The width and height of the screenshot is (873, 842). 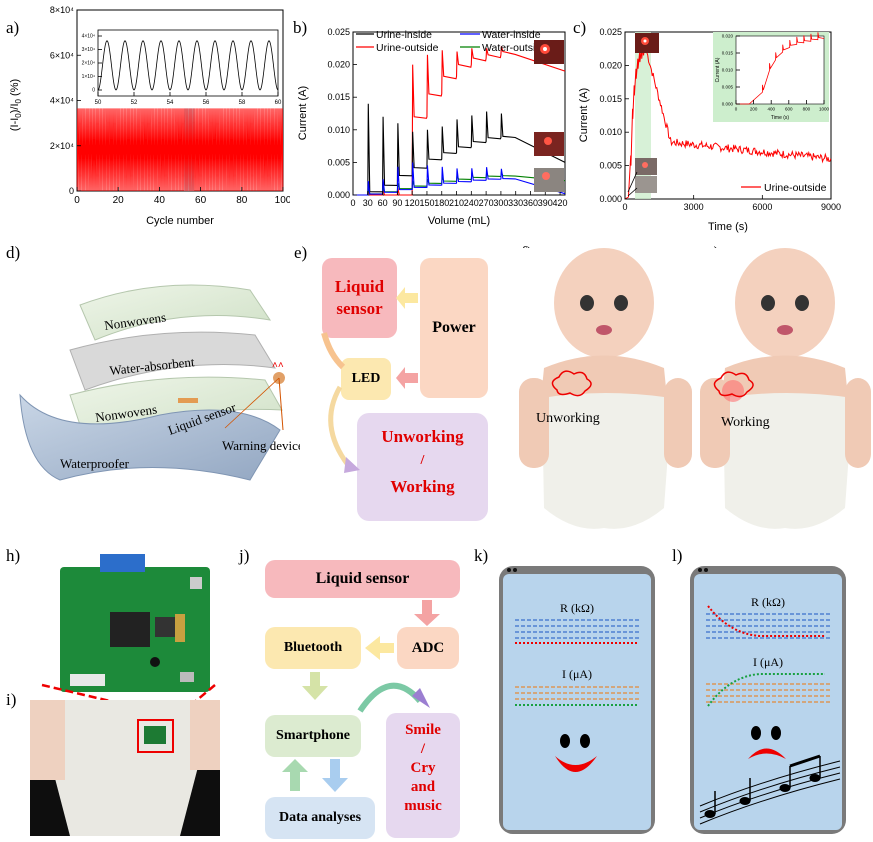 I want to click on arrow-data-to-smartphone, so click(x=295, y=775).